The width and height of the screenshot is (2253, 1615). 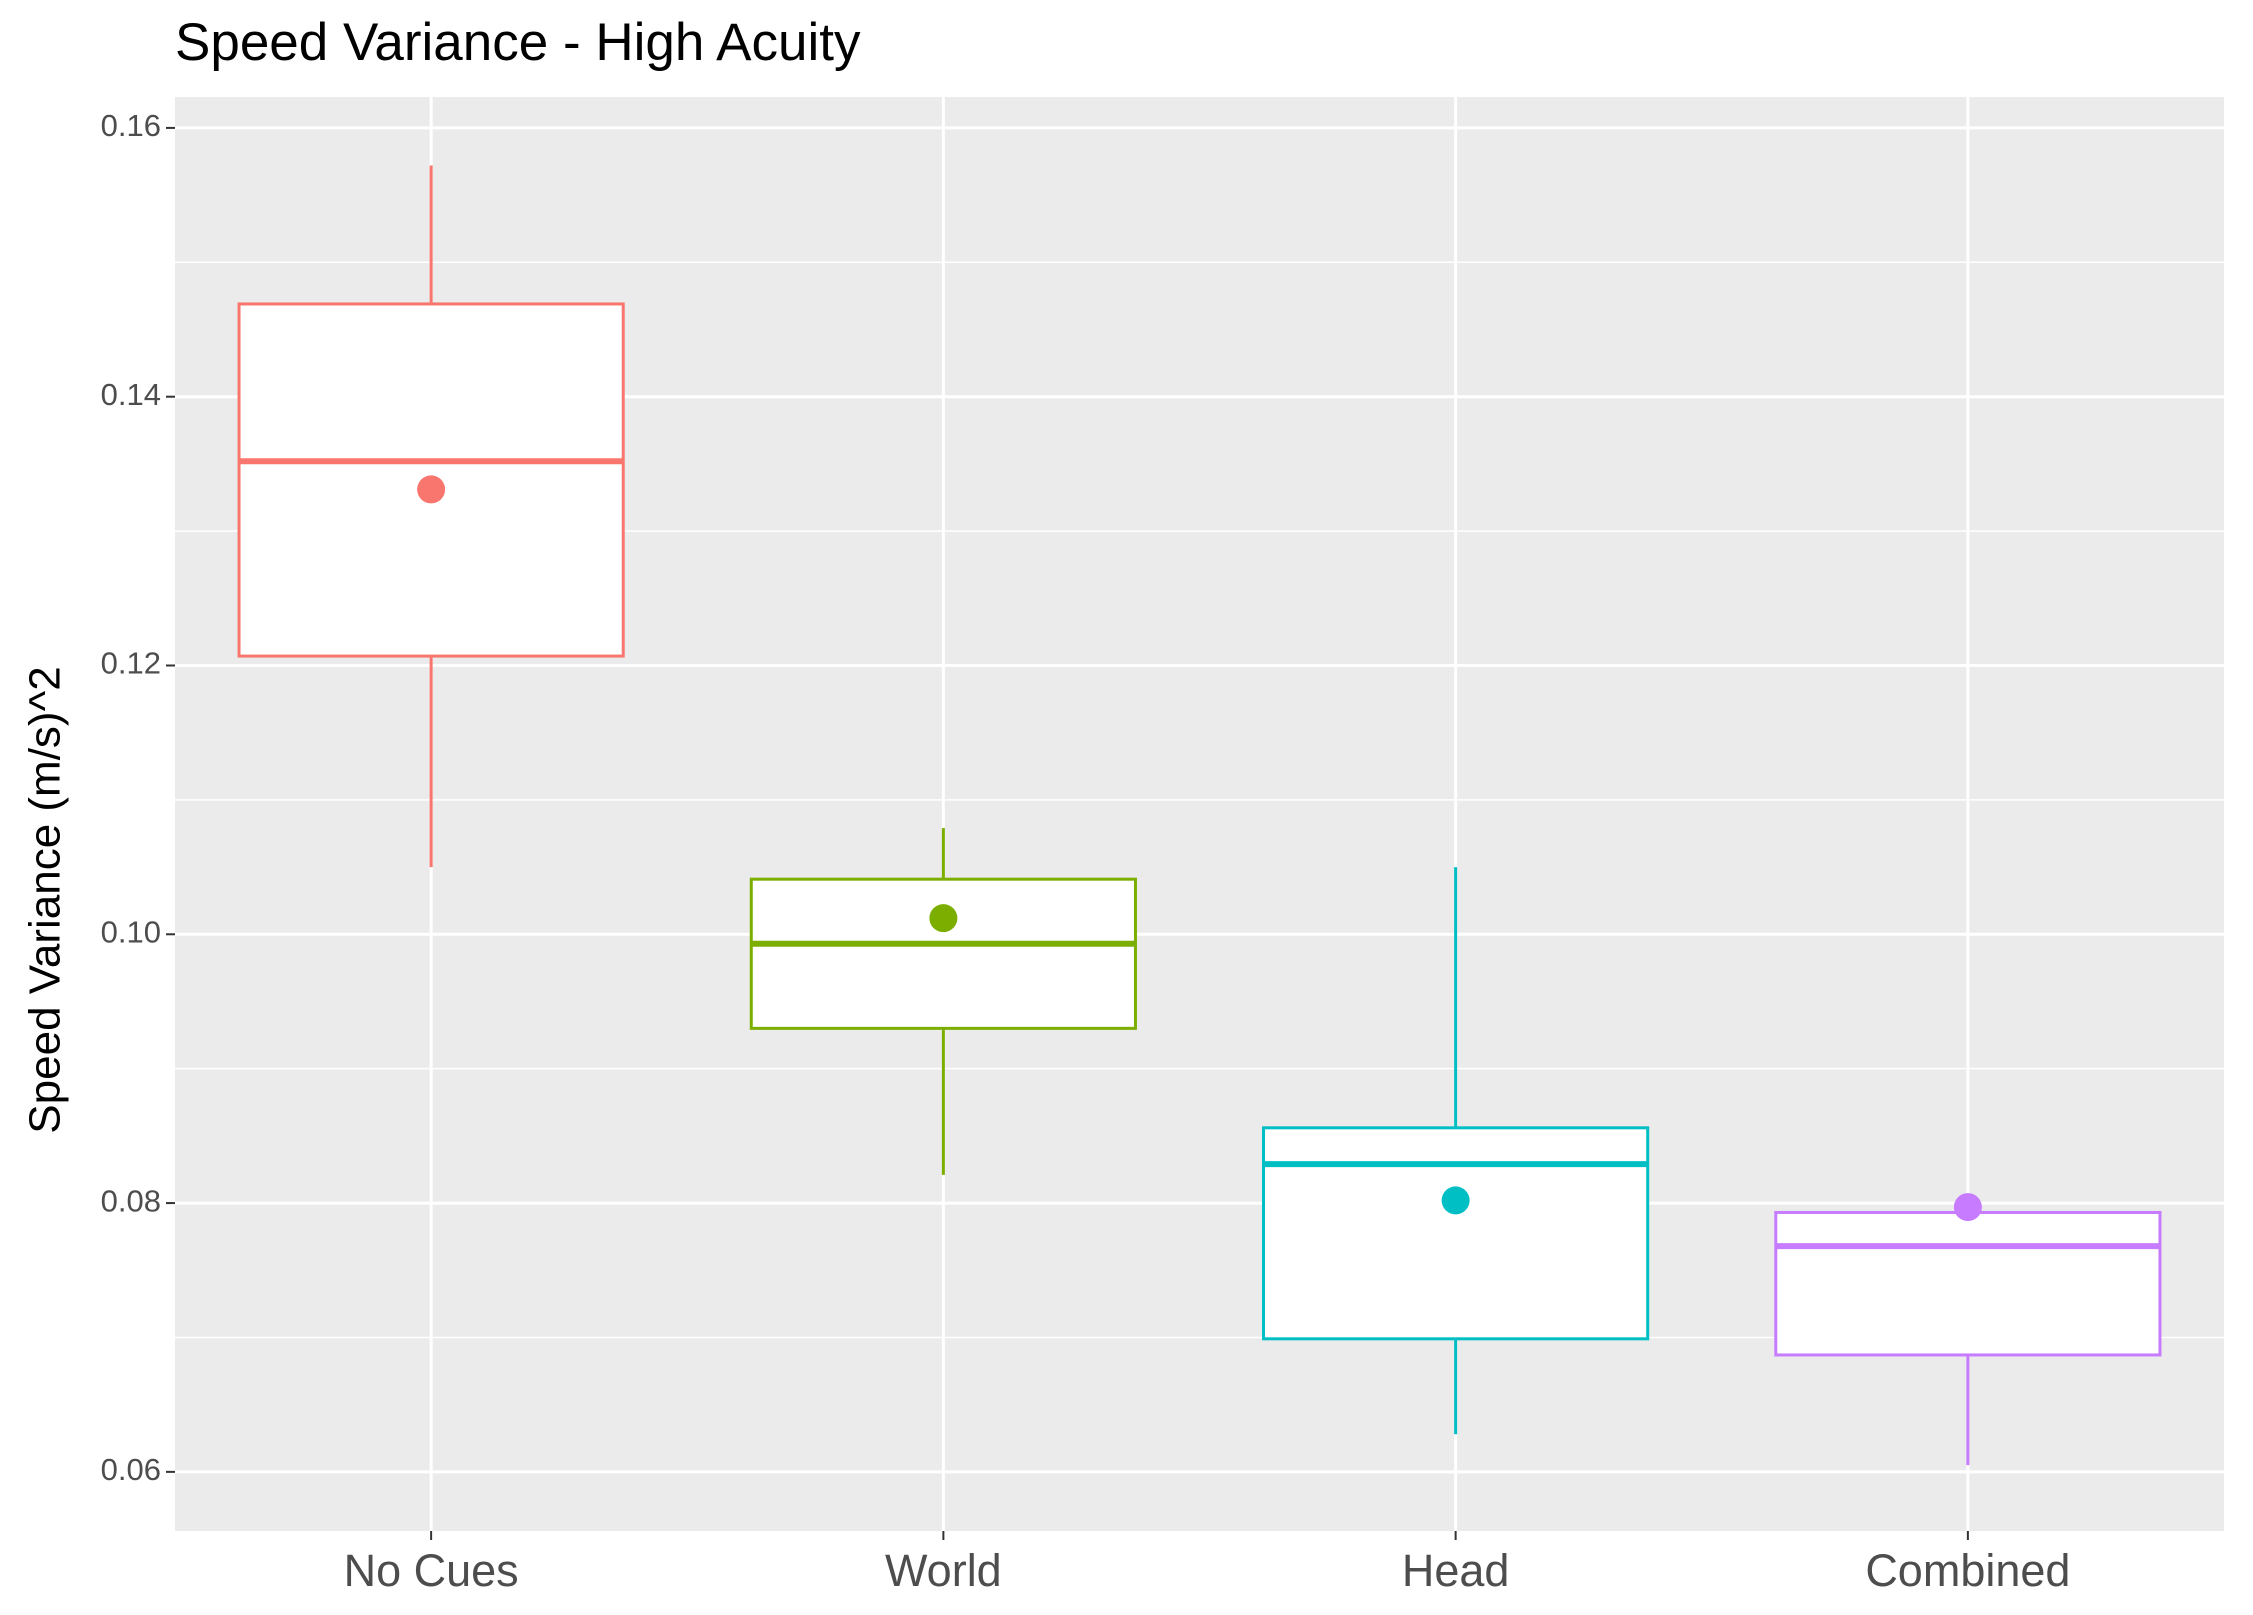 I want to click on x-tick-label: World, so click(x=943, y=1570).